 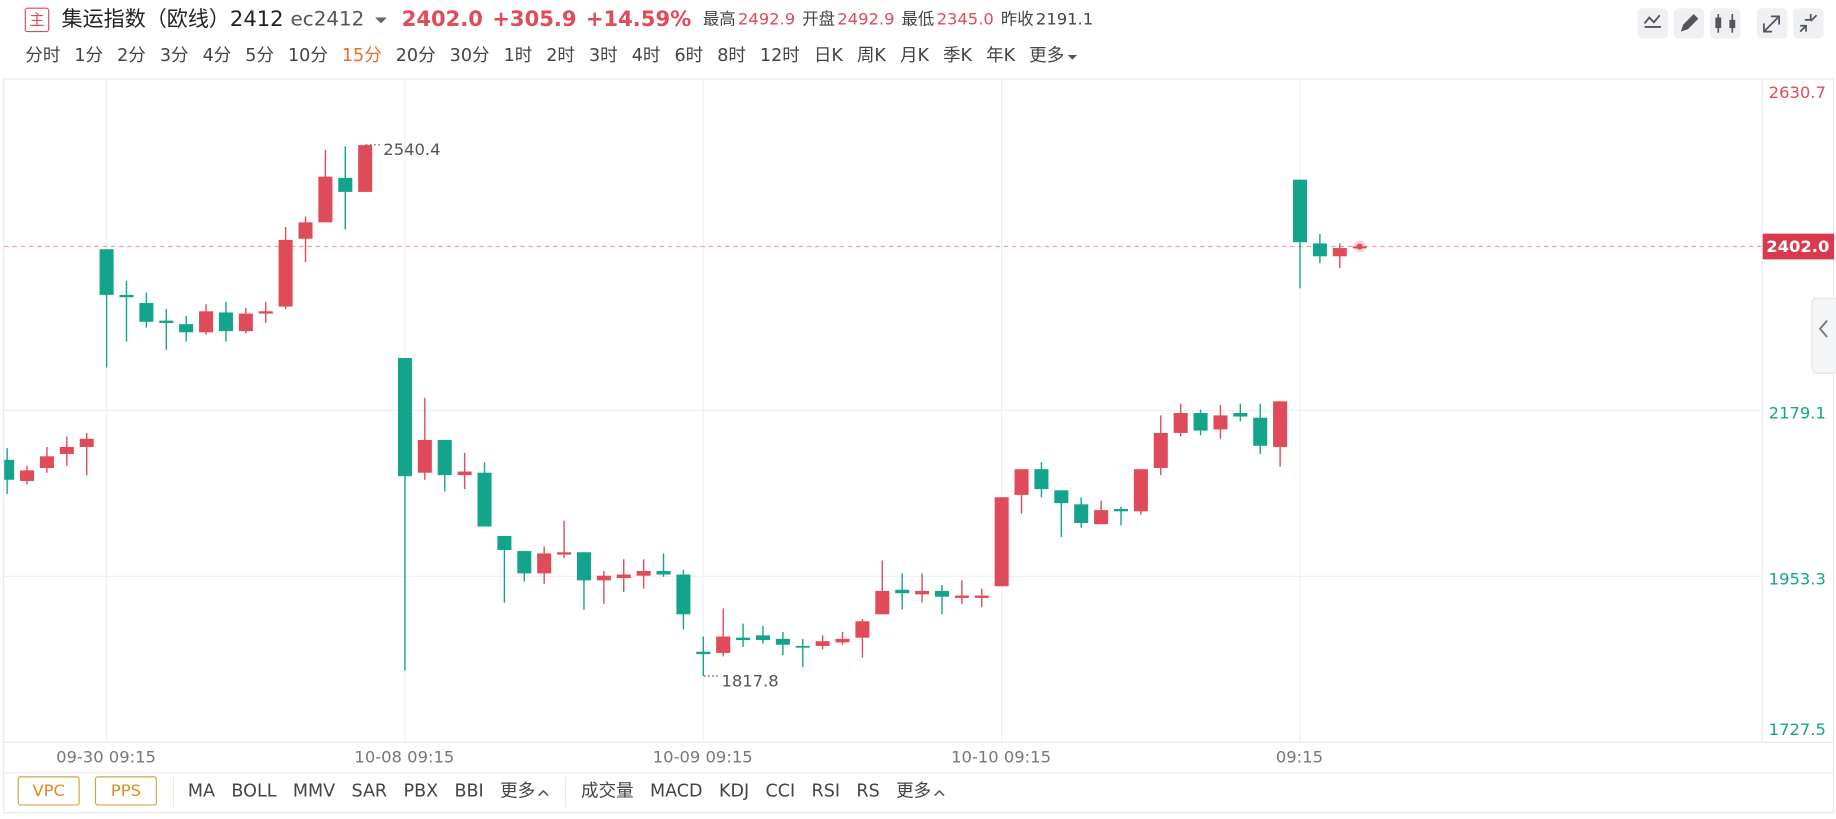 I want to click on live-dot, so click(x=1359, y=246).